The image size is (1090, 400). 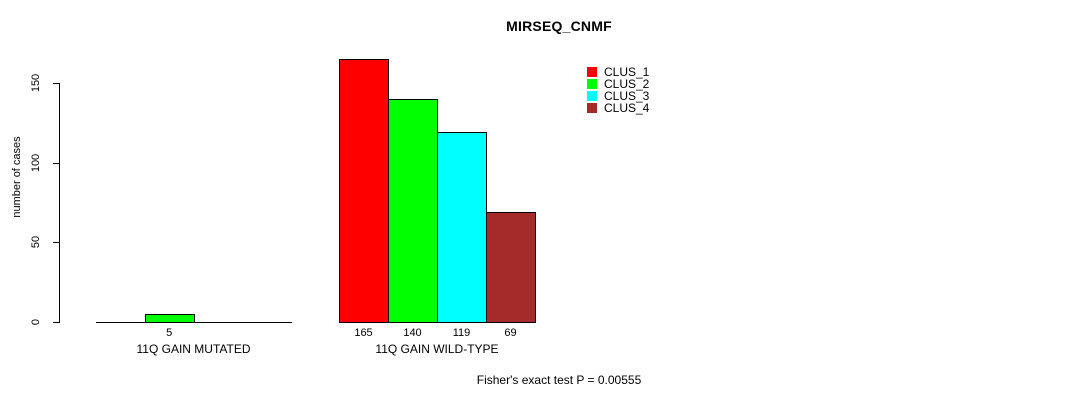 What do you see at coordinates (36, 242) in the screenshot?
I see `y-axis-tick-label: 50` at bounding box center [36, 242].